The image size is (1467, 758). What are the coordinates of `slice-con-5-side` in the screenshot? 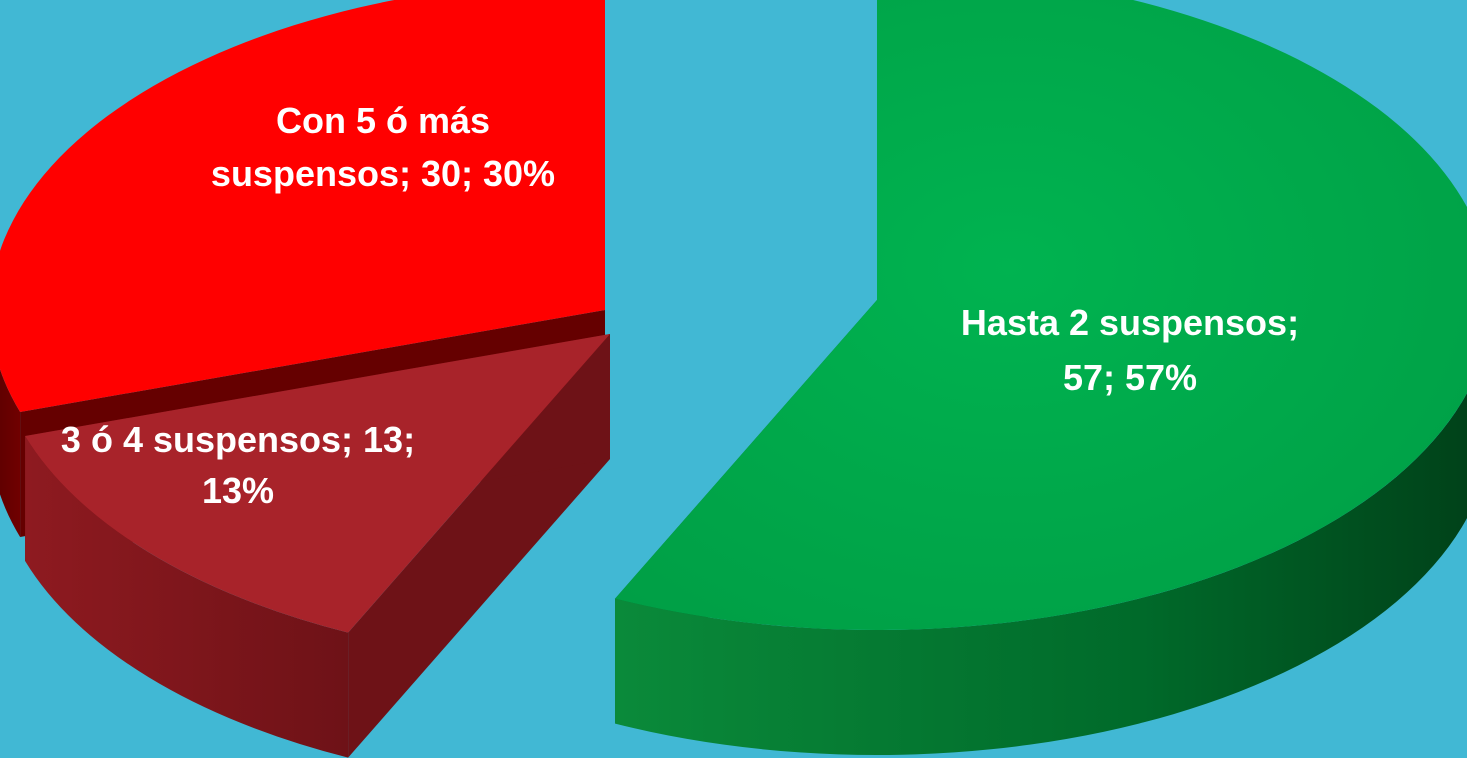 It's located at (10, 453).